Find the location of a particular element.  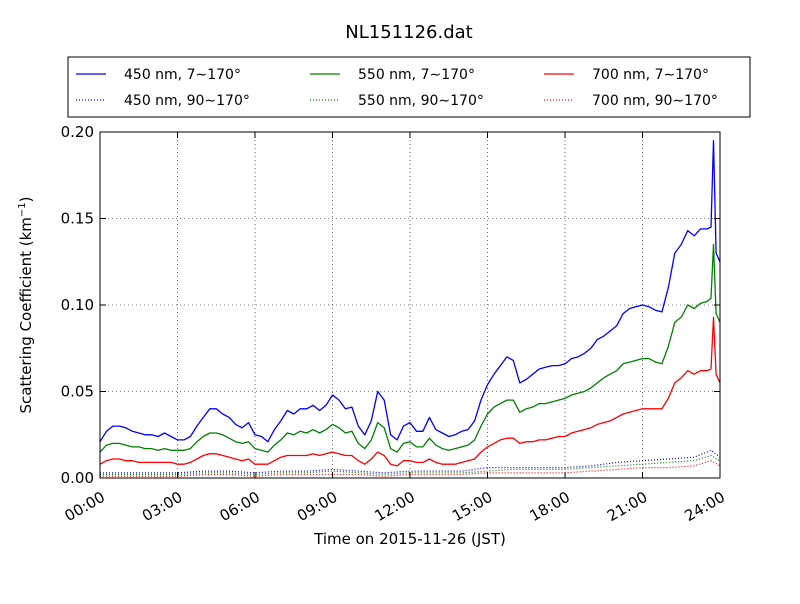

y-tick-labels: 0.00 0.05 0.10 0.15 0.20 is located at coordinates (77, 305).